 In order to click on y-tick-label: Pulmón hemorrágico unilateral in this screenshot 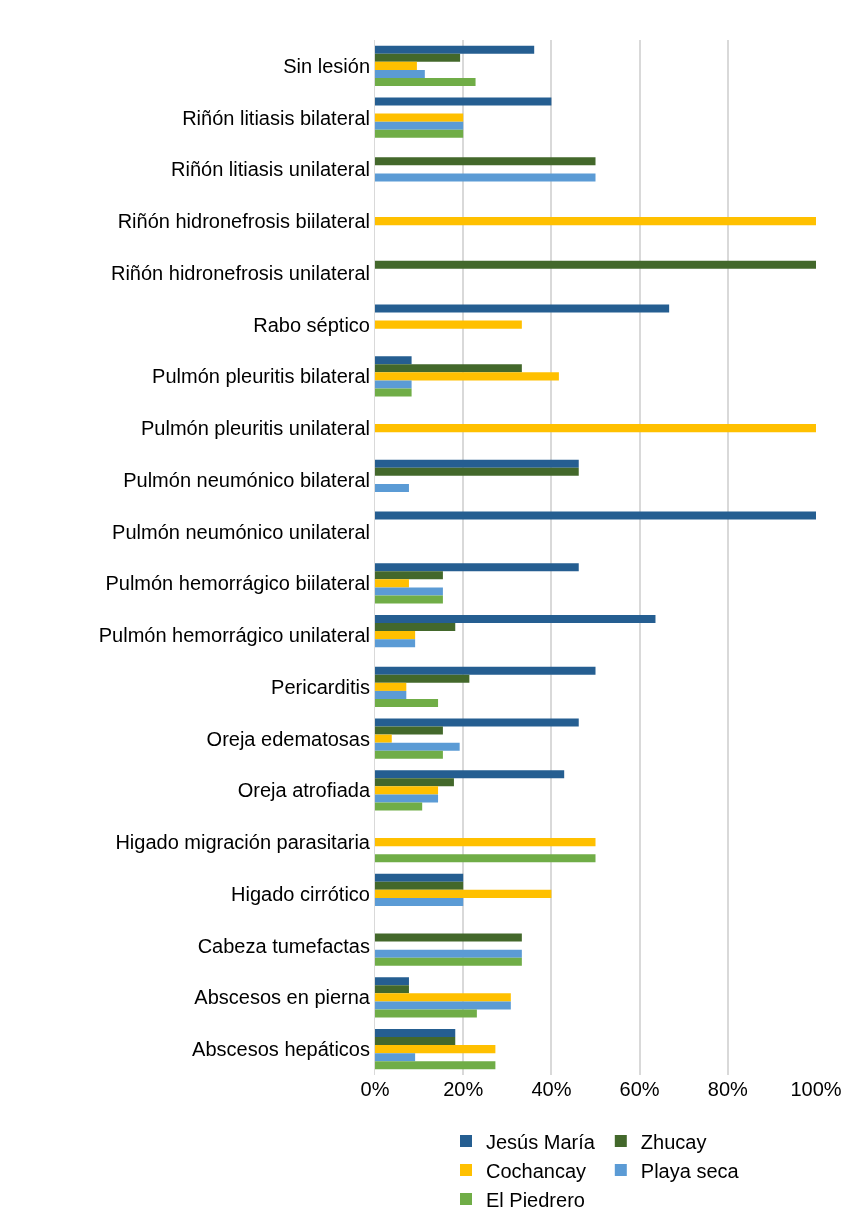, I will do `click(234, 635)`.